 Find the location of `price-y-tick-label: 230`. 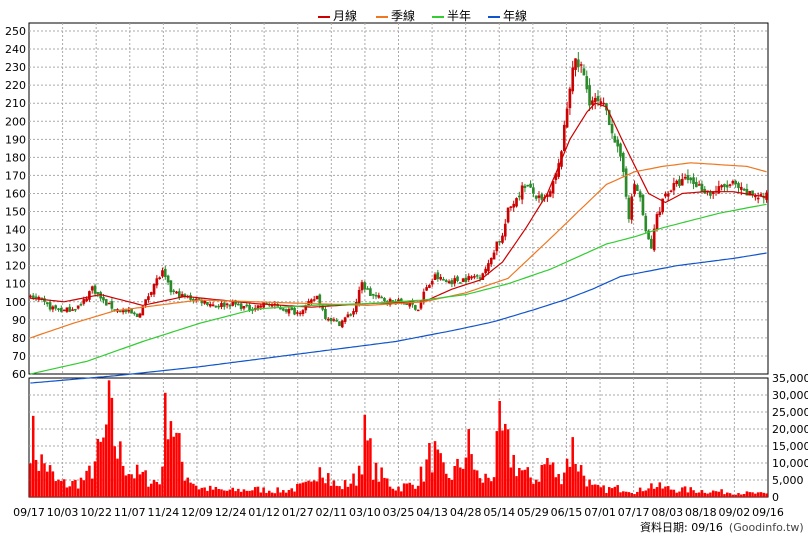

price-y-tick-label: 230 is located at coordinates (15, 67).